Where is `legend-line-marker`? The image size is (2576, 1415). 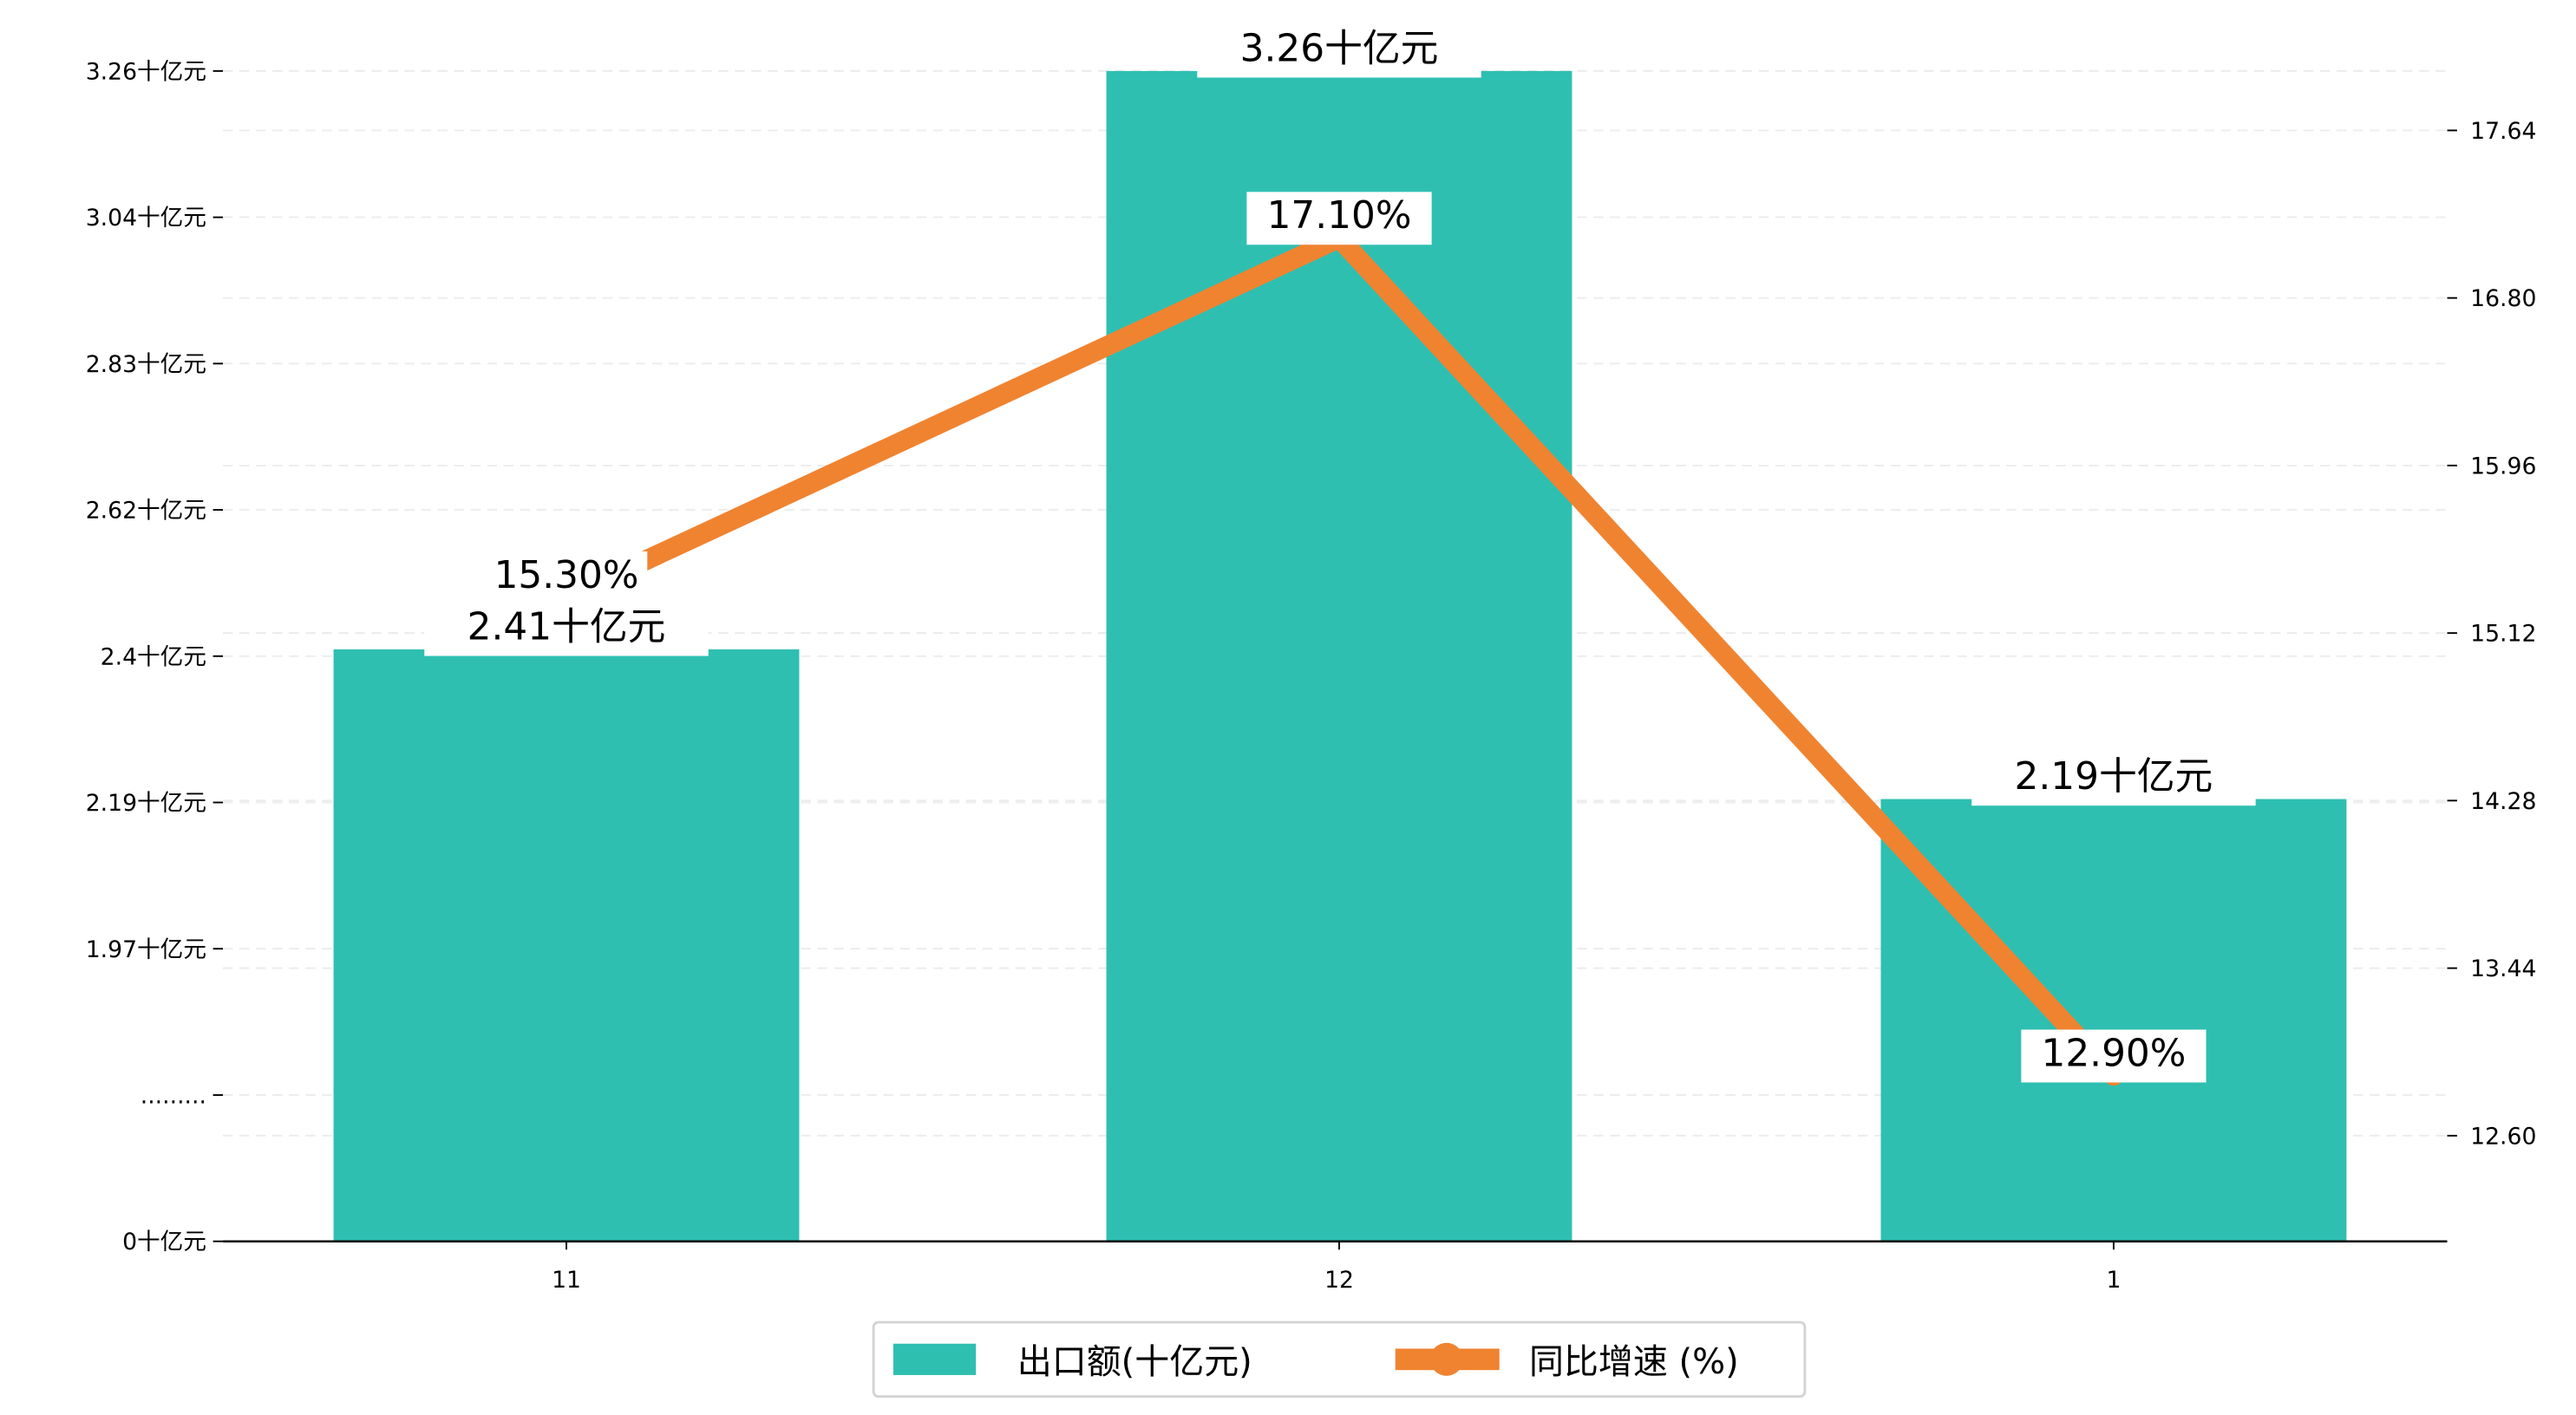 legend-line-marker is located at coordinates (1446, 1359).